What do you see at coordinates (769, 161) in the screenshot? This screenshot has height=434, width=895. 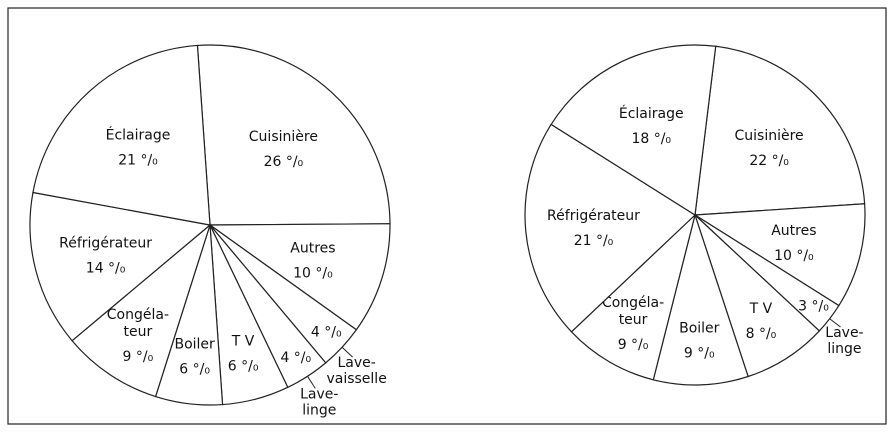 I see `value-label: 22 °/₀` at bounding box center [769, 161].